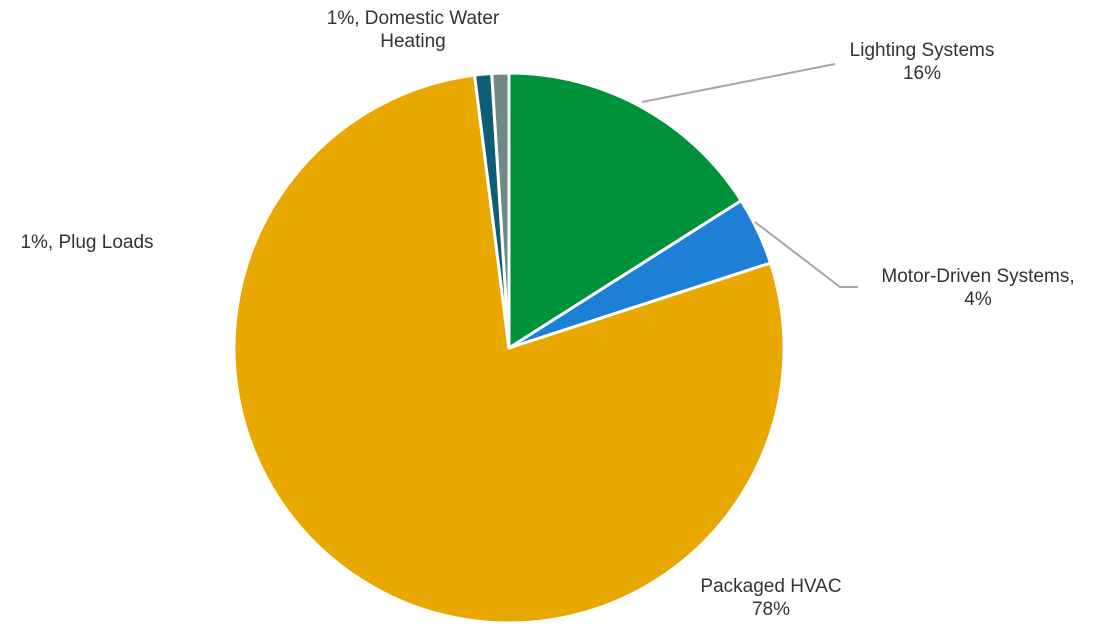 This screenshot has width=1110, height=635. I want to click on pie-slice-domestic-water-heating, so click(500, 210).